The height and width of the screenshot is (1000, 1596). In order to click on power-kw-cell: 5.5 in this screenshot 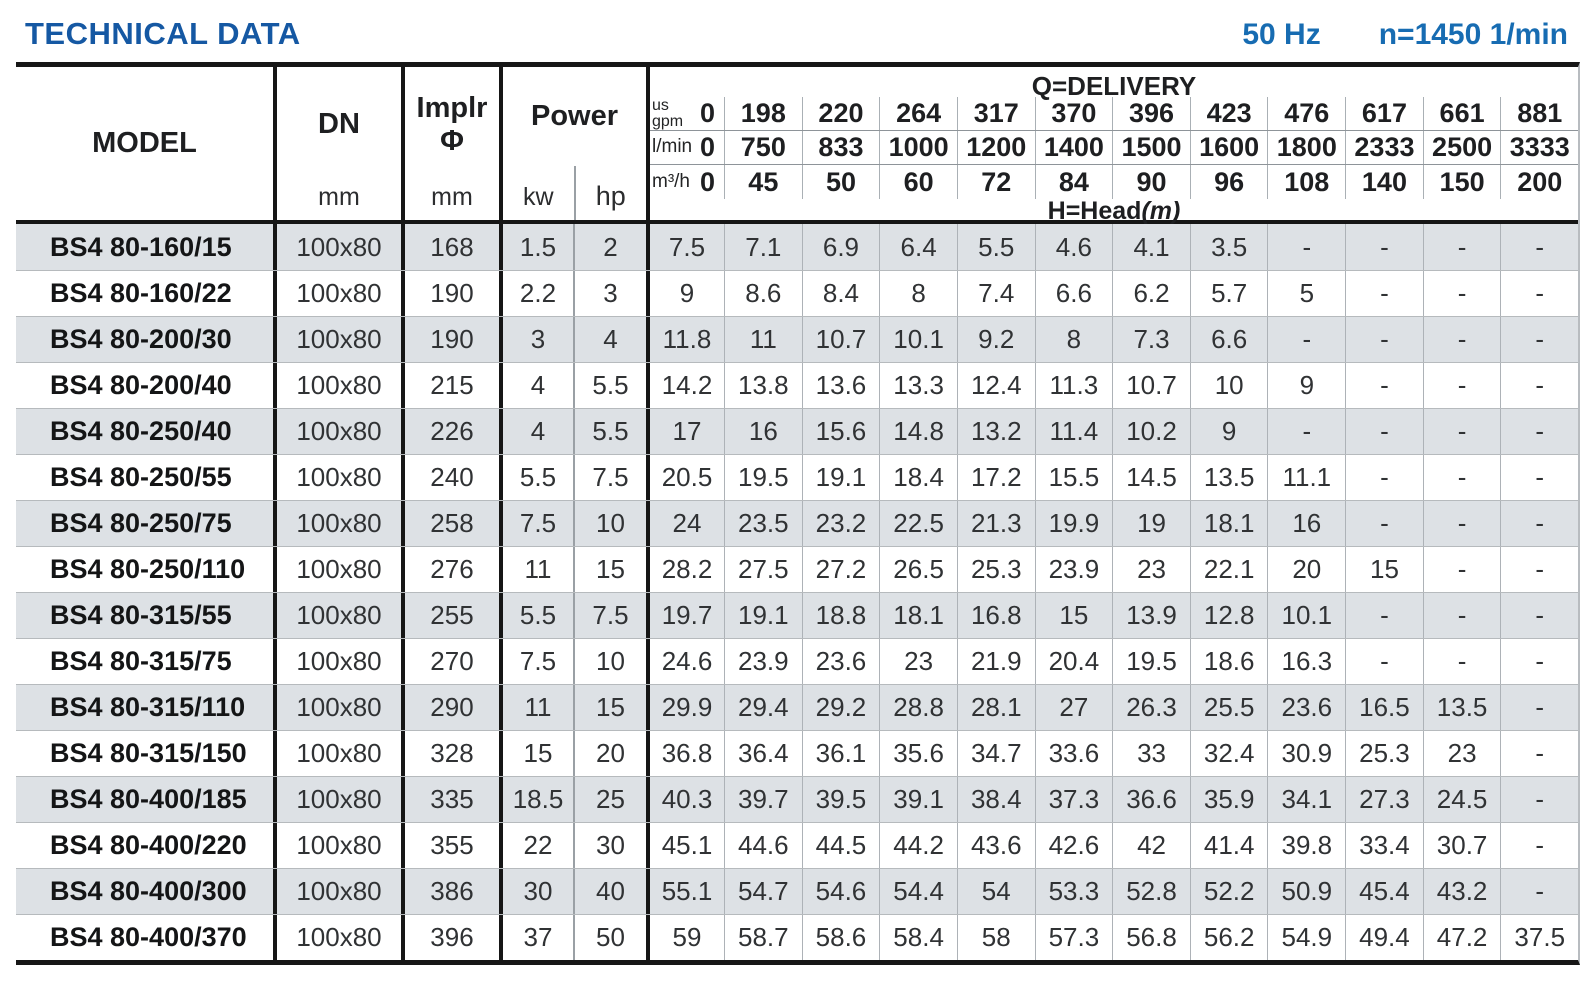, I will do `click(539, 477)`.